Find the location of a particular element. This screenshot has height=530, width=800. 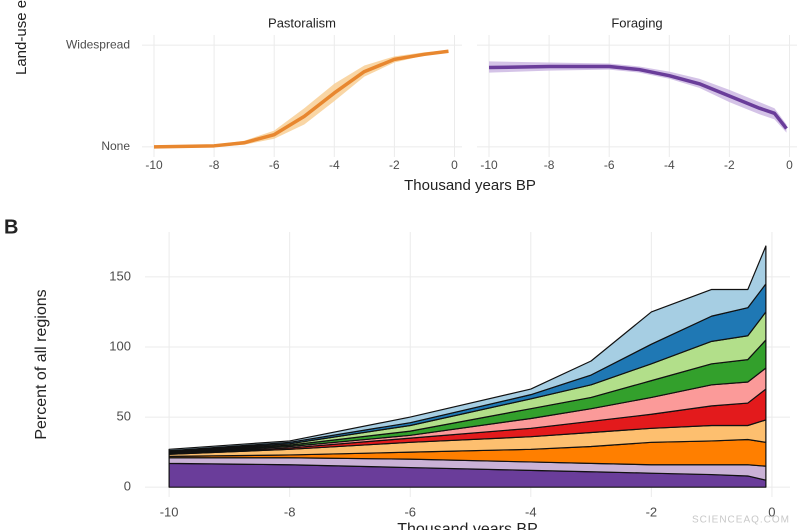

y-tick-label: 50 is located at coordinates (124, 416).